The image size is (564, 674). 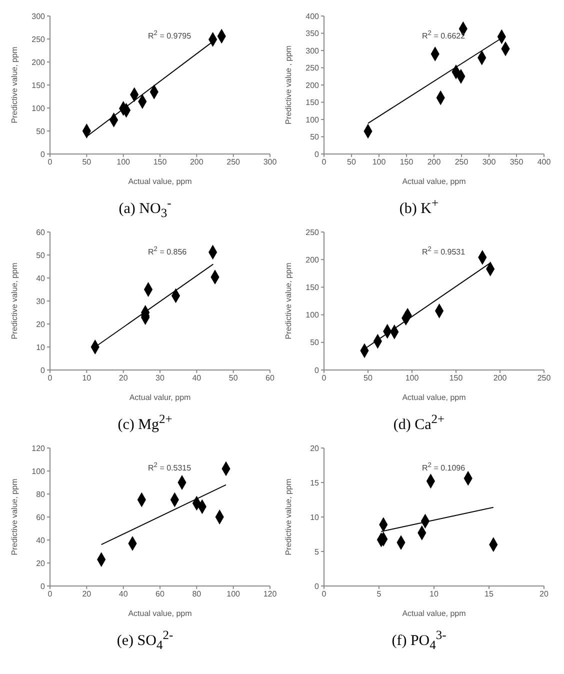 I want to click on y-tick-label: 120, so click(x=39, y=448).